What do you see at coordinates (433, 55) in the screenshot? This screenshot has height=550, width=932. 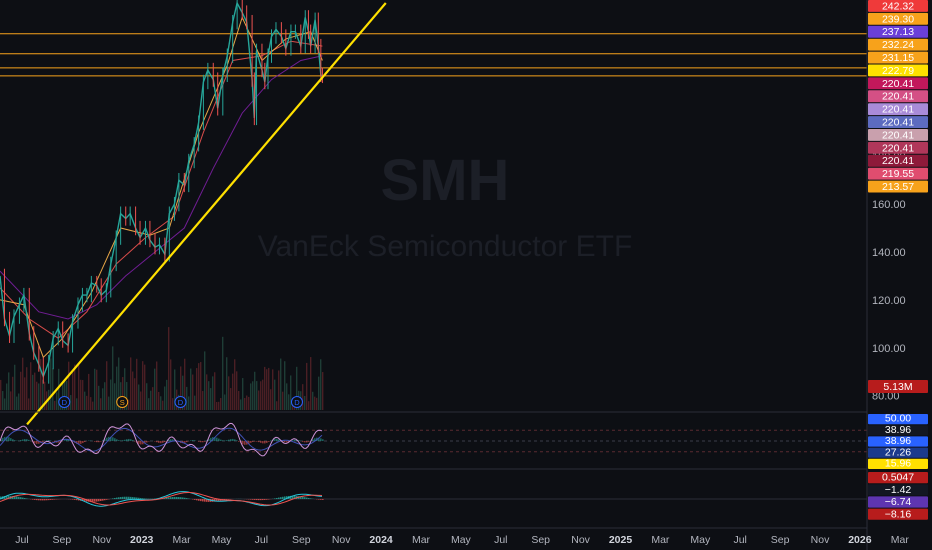 I see `horizontal-levels` at bounding box center [433, 55].